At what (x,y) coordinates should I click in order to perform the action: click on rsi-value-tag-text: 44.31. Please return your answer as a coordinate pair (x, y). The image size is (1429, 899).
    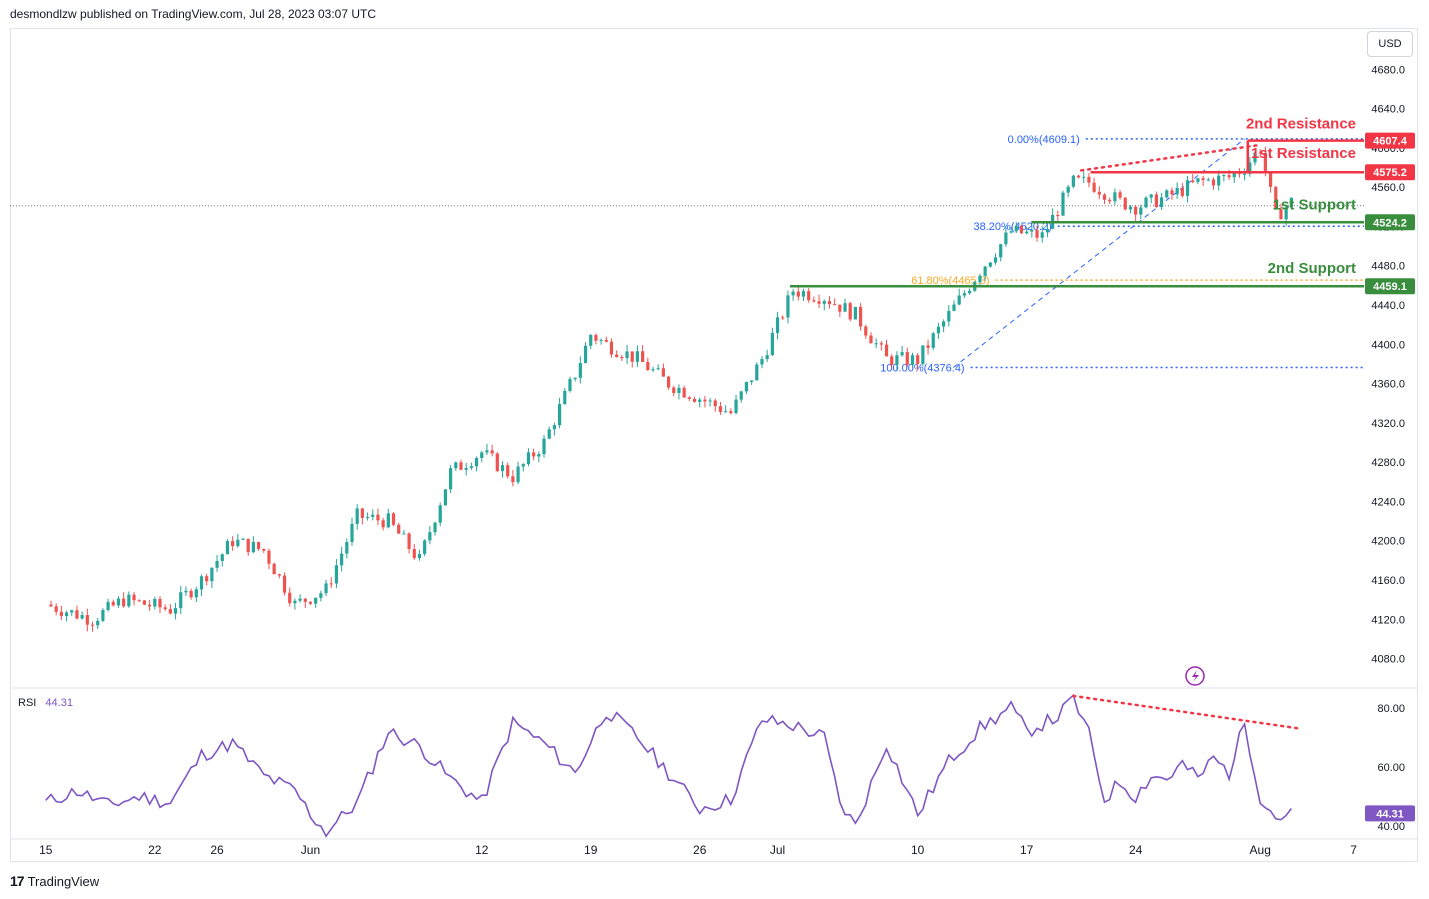
    Looking at the image, I should click on (1390, 814).